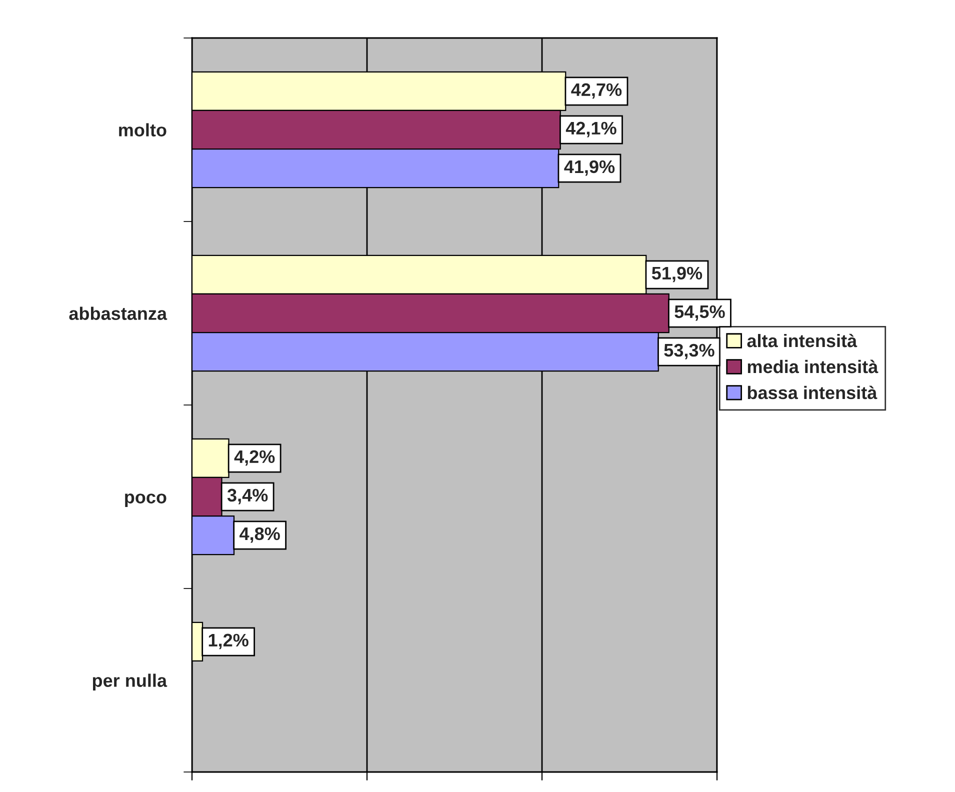 The height and width of the screenshot is (792, 955). Describe the element at coordinates (145, 501) in the screenshot. I see `y-tick-label: poco` at that location.